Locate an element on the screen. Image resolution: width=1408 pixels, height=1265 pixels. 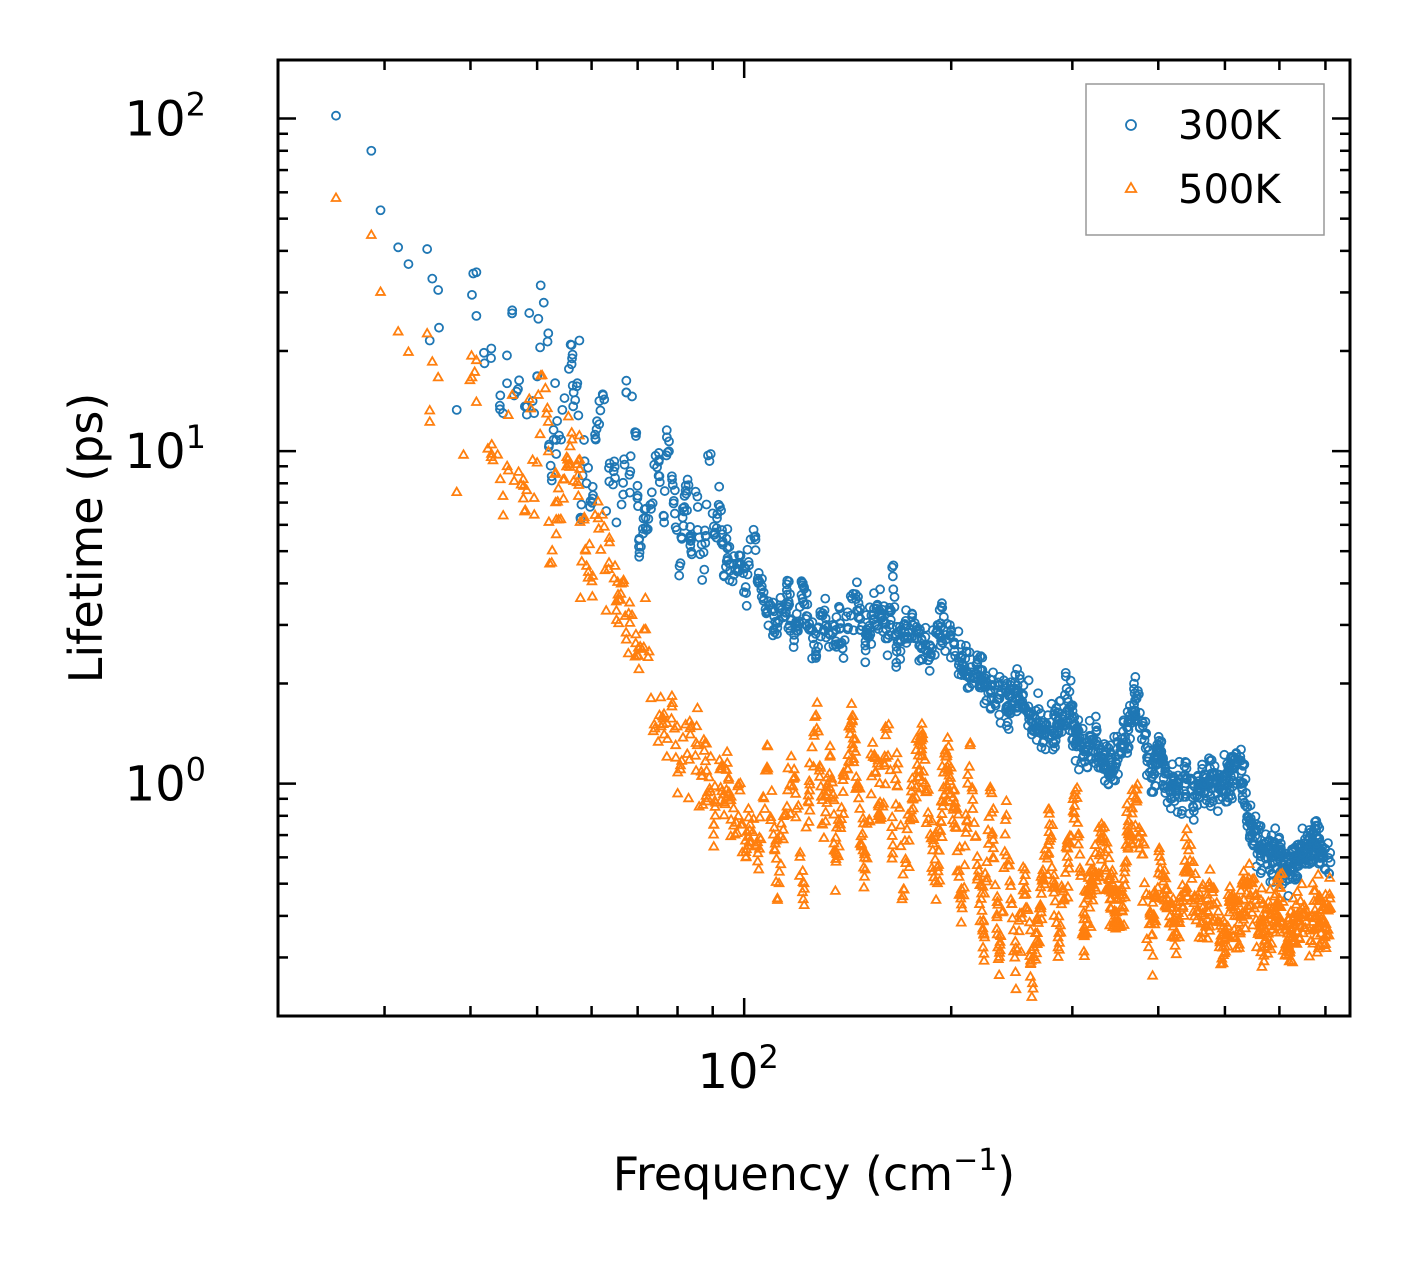
x-tick-label: 102 is located at coordinates (737, 1069).